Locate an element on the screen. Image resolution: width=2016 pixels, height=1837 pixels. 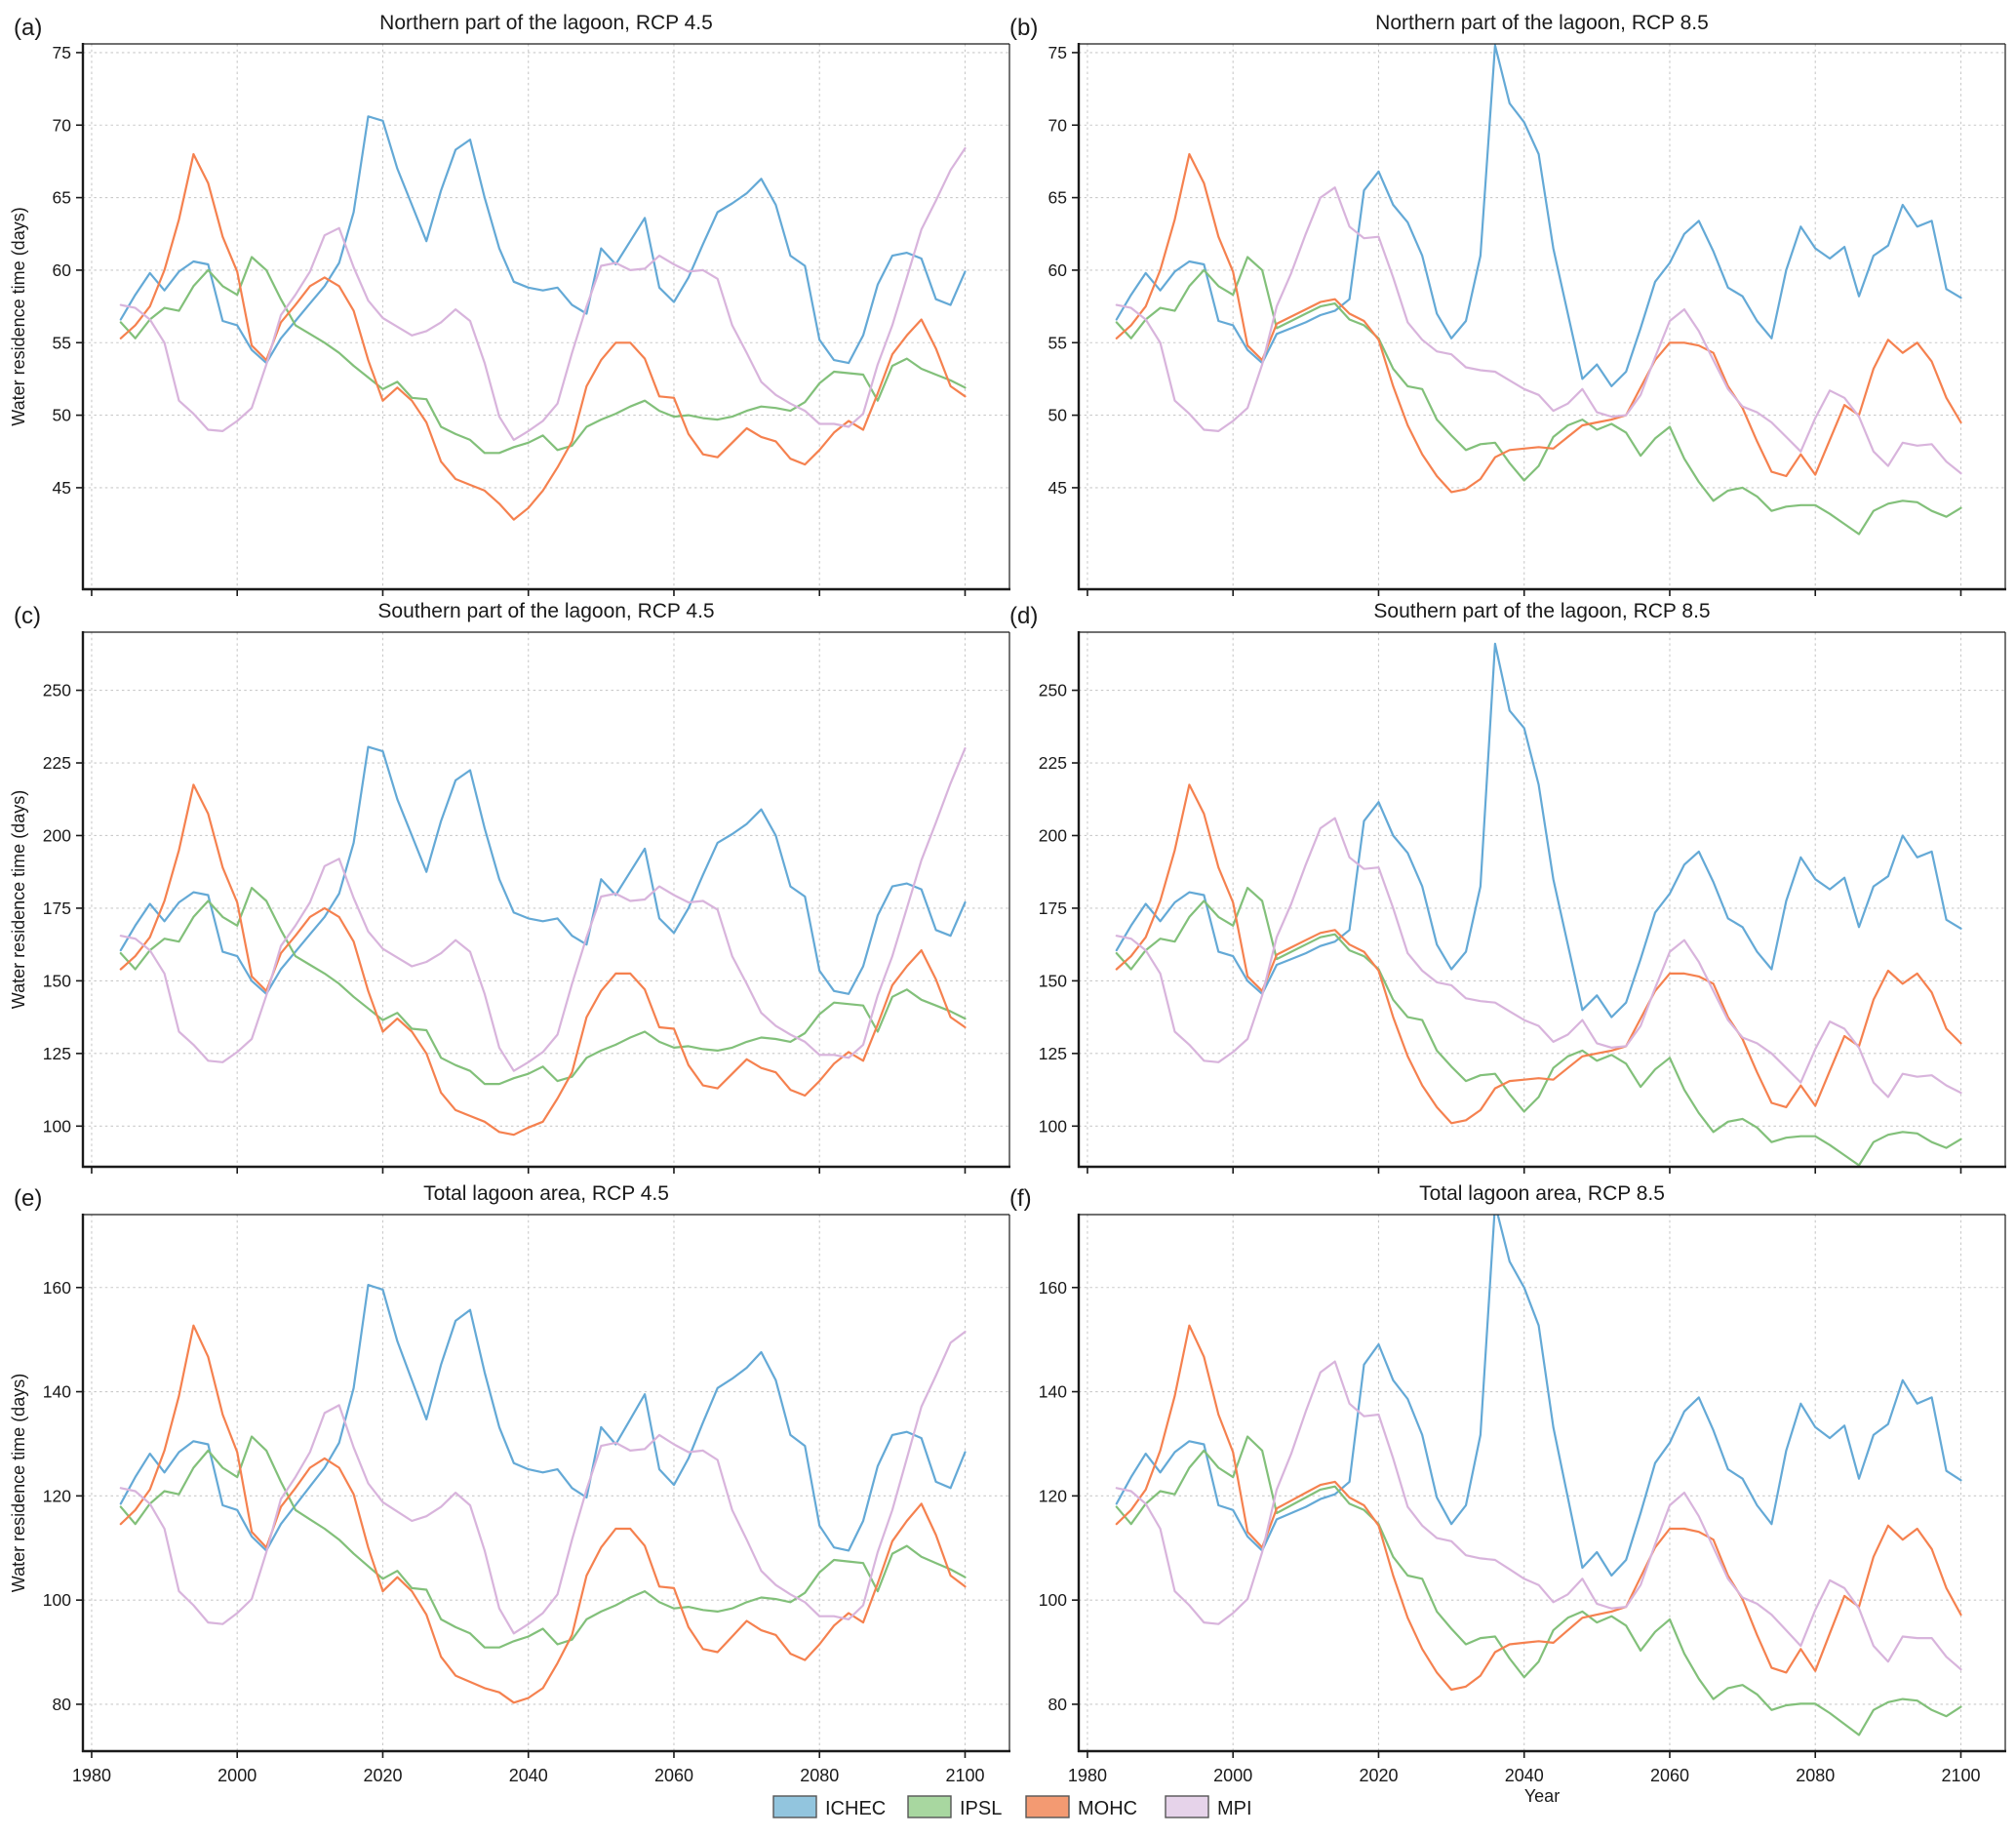
panel-letter-f: (f) is located at coordinates (1020, 1198).